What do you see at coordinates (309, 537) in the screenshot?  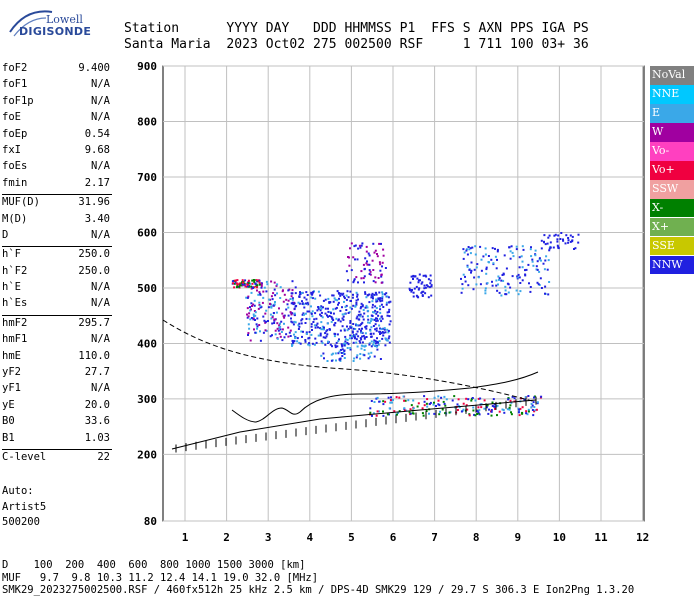 I see `x-tick-label: 4` at bounding box center [309, 537].